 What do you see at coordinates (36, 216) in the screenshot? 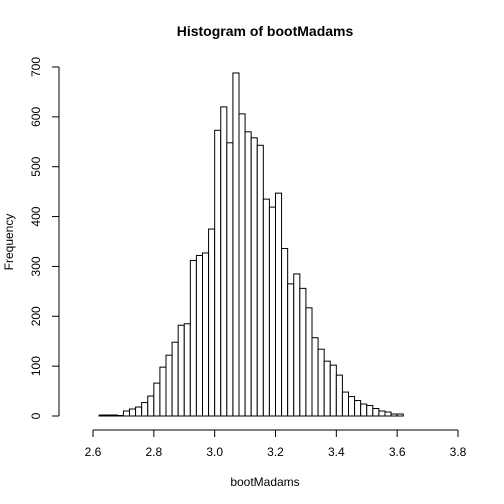
I see `y-tick-label: 400` at bounding box center [36, 216].